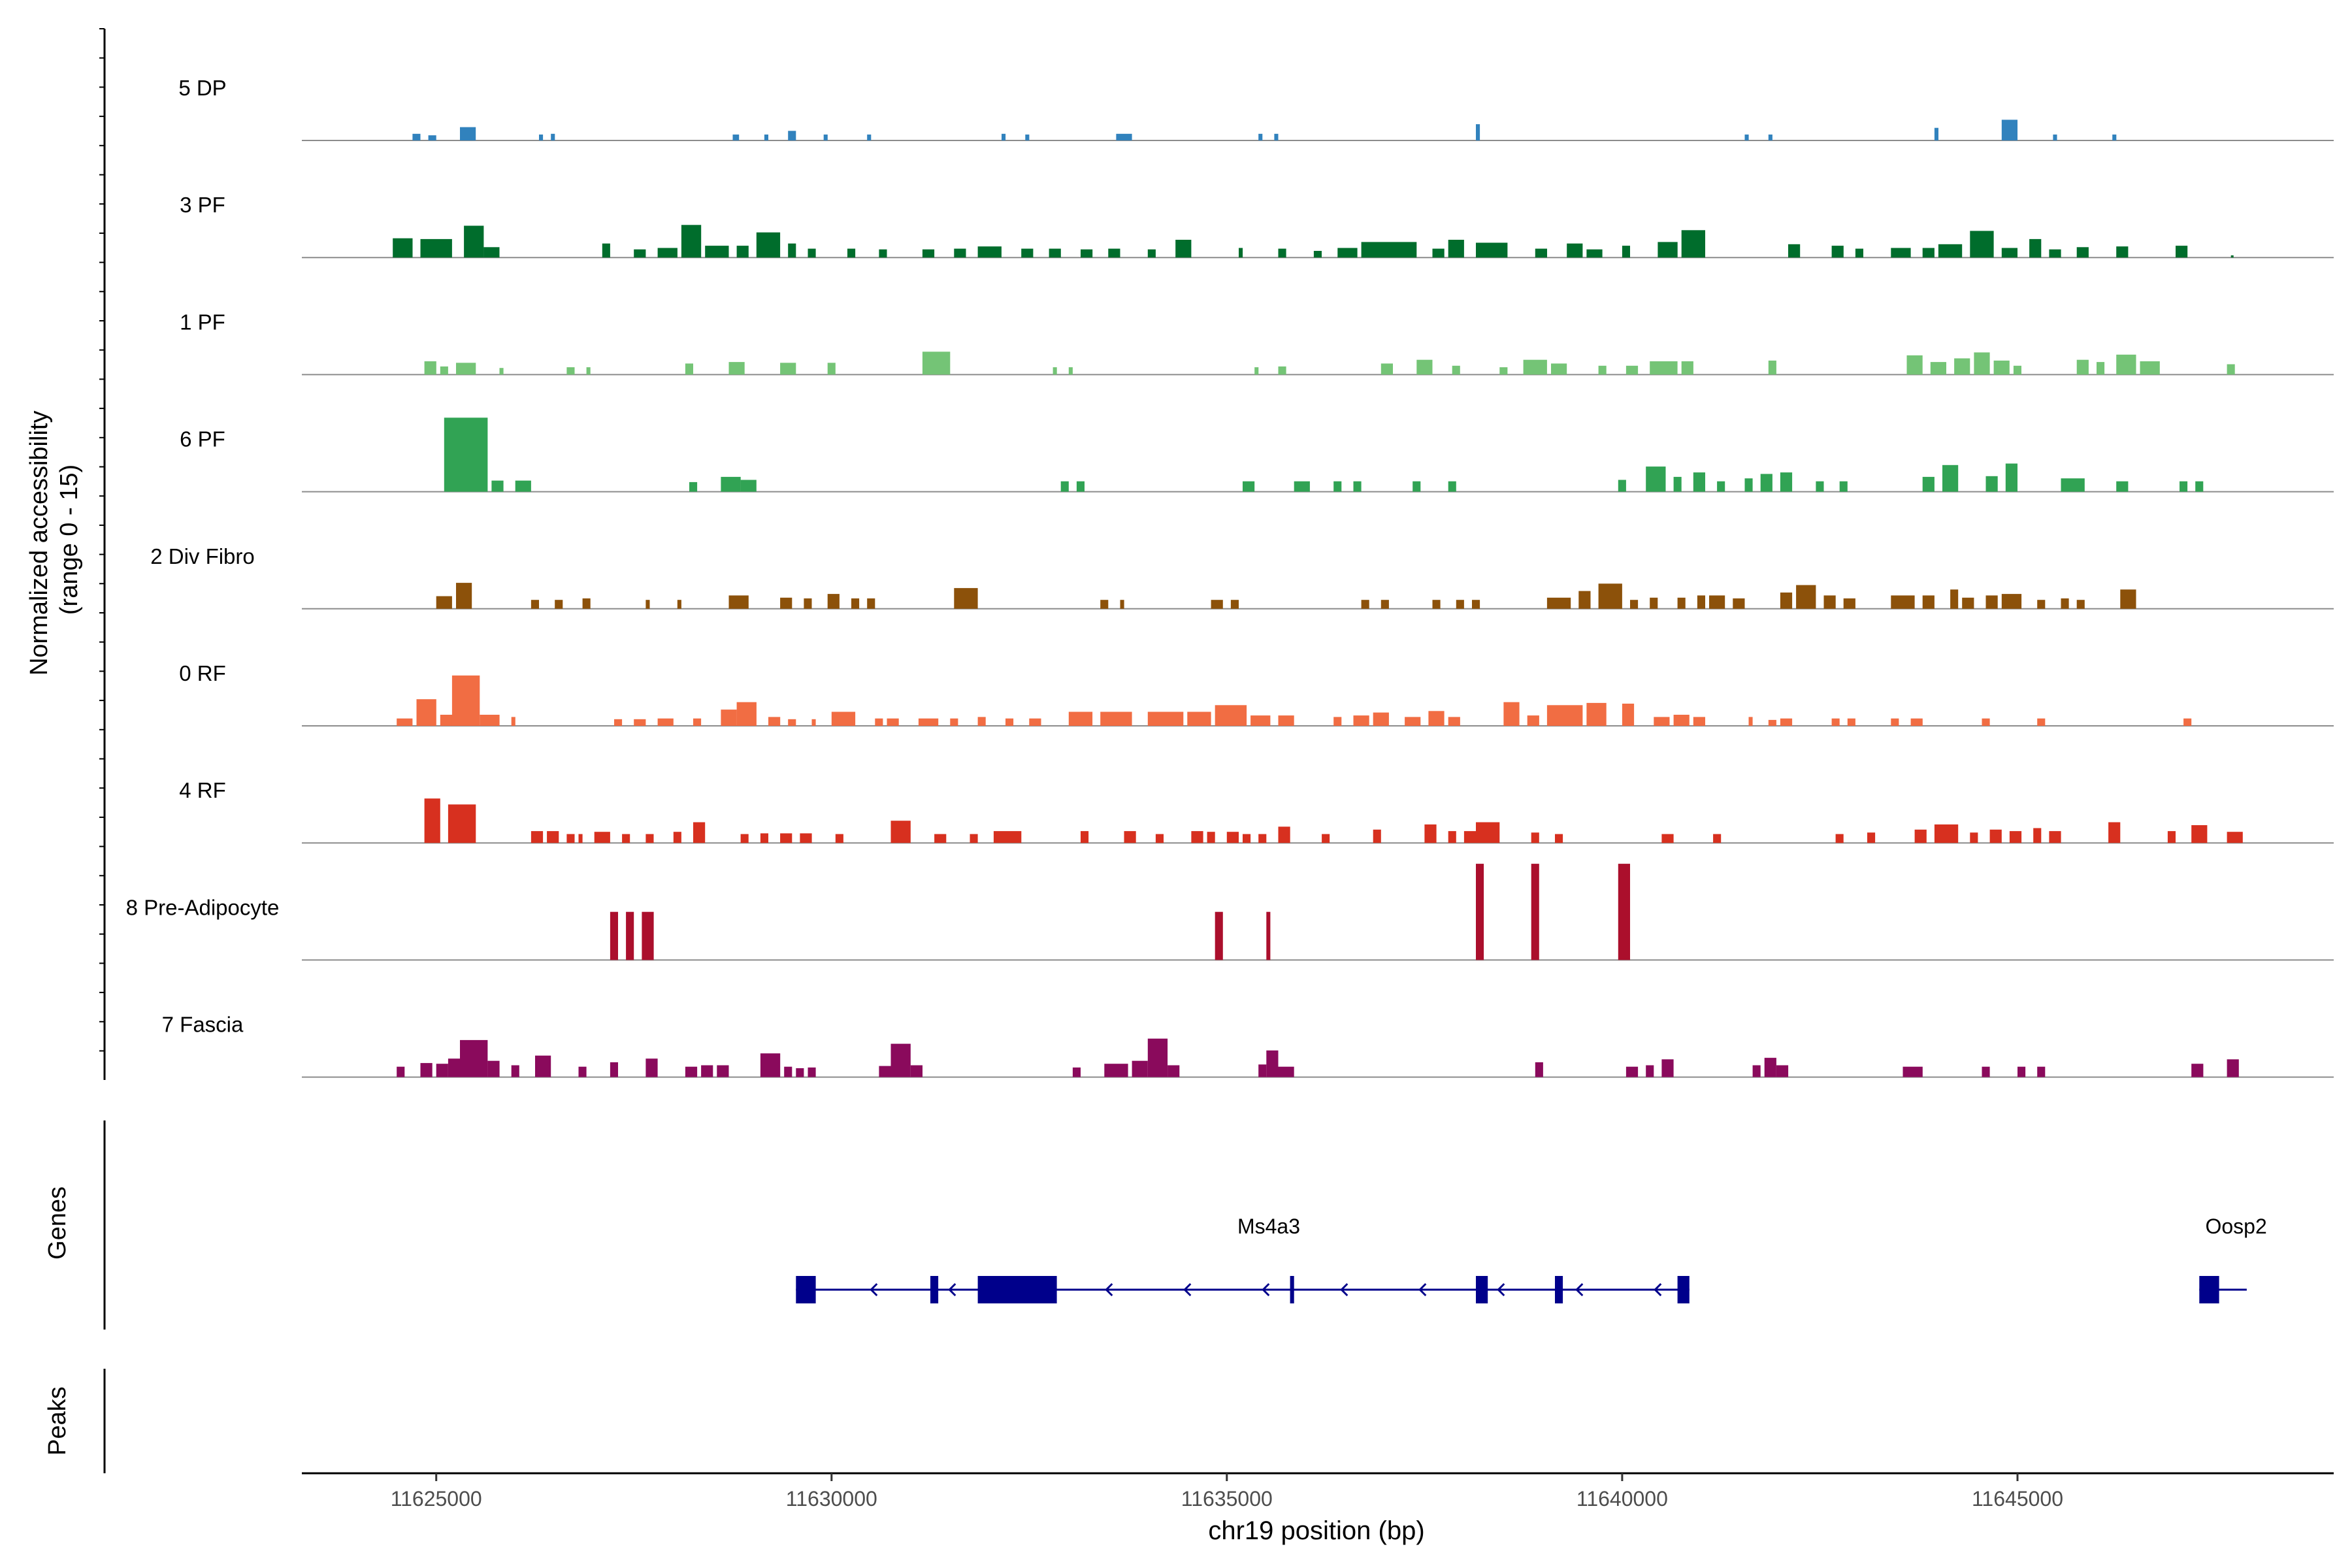  Describe the element at coordinates (1622, 1499) in the screenshot. I see `x-tick-label: 11640000` at that location.